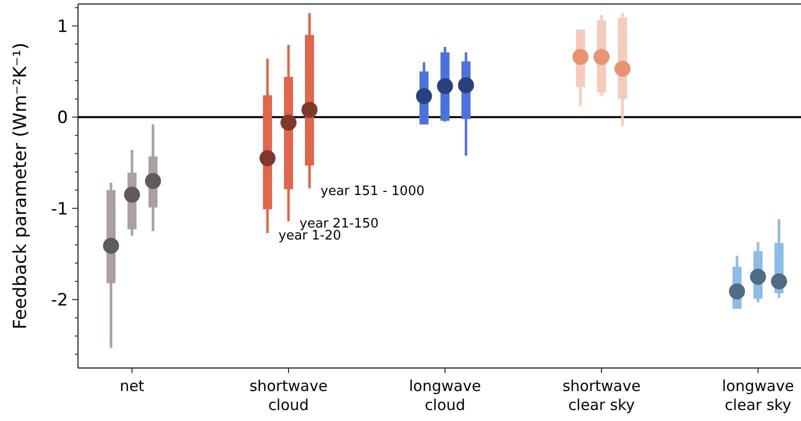  I want to click on x-tick-label: longwave cloud, so click(445, 395).